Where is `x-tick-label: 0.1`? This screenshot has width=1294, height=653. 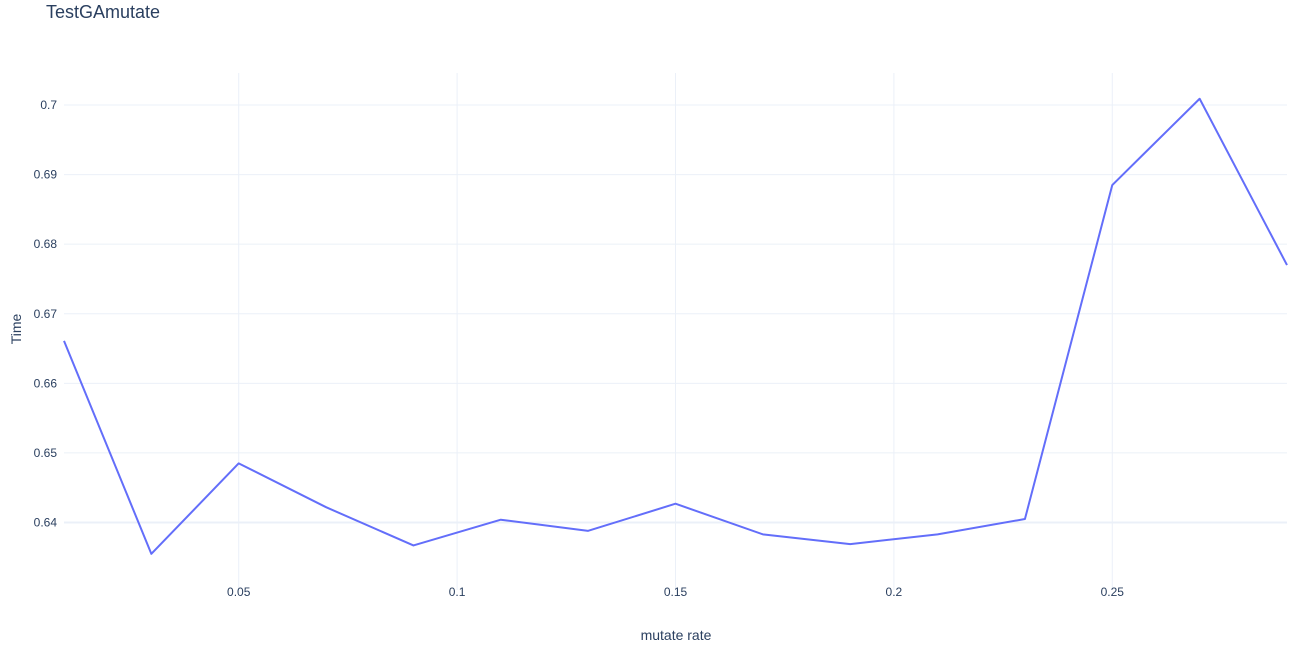 x-tick-label: 0.1 is located at coordinates (457, 592).